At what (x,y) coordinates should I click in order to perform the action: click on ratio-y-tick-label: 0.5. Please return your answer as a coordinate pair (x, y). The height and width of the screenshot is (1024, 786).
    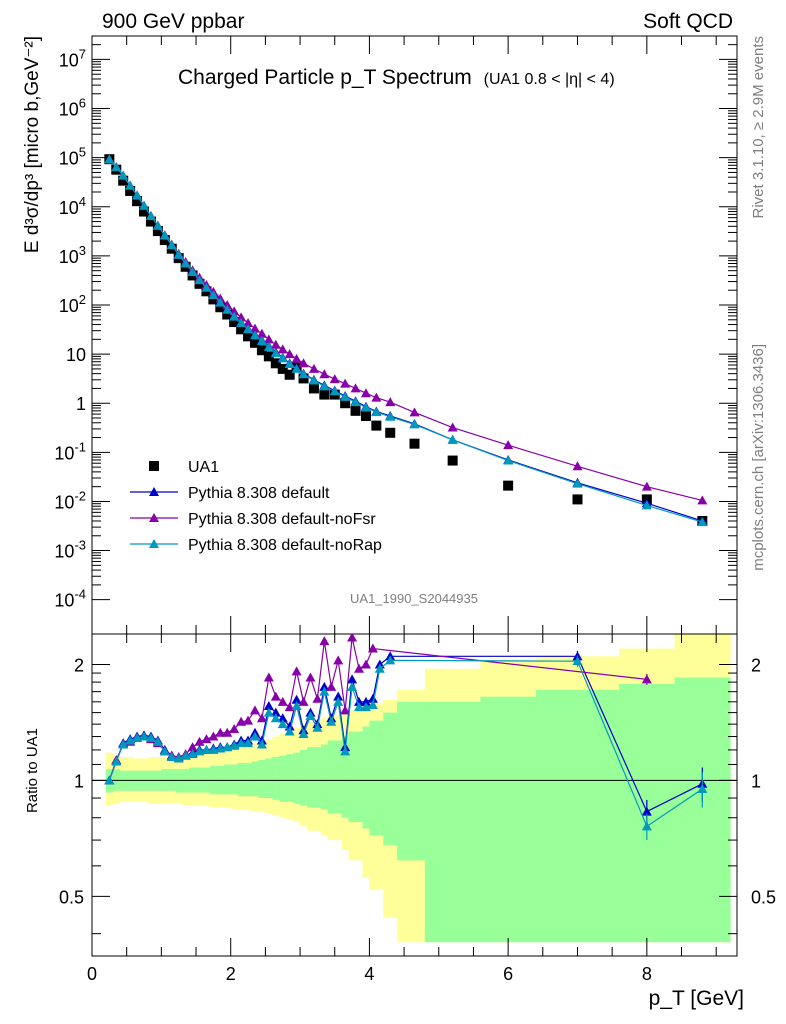
    Looking at the image, I should click on (71, 897).